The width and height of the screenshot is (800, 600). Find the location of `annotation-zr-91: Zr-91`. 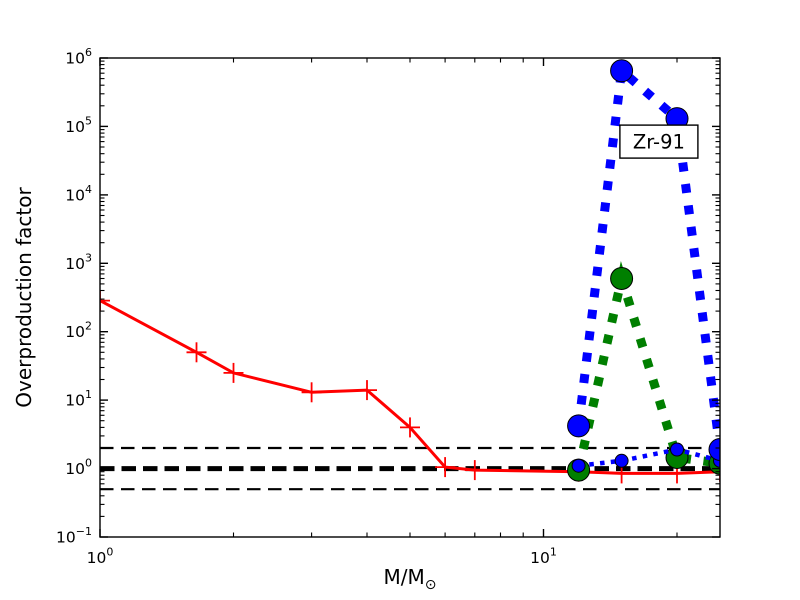

annotation-zr-91: Zr-91 is located at coordinates (659, 141).